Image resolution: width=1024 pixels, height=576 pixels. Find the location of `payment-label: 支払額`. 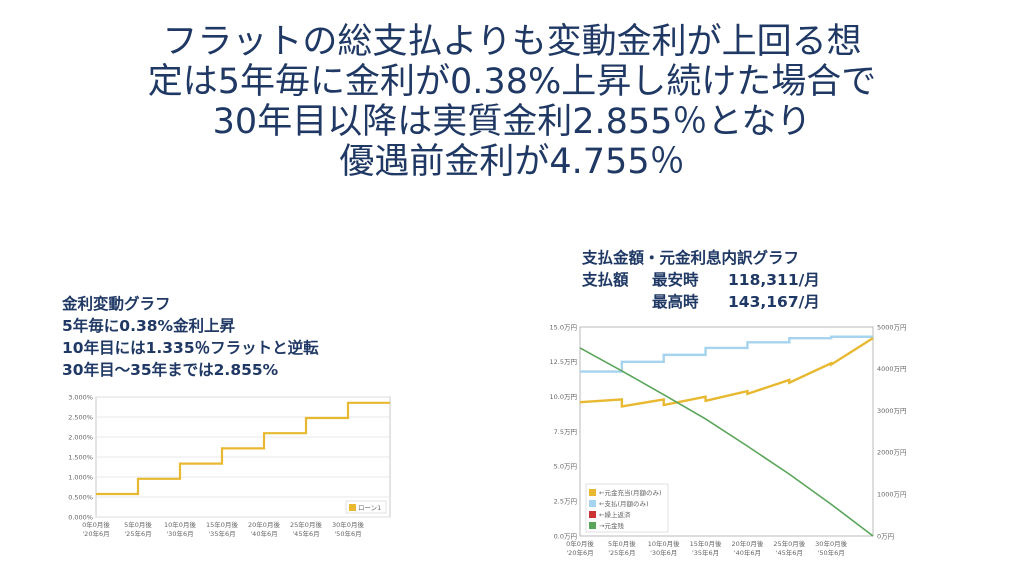

payment-label: 支払額 is located at coordinates (605, 280).